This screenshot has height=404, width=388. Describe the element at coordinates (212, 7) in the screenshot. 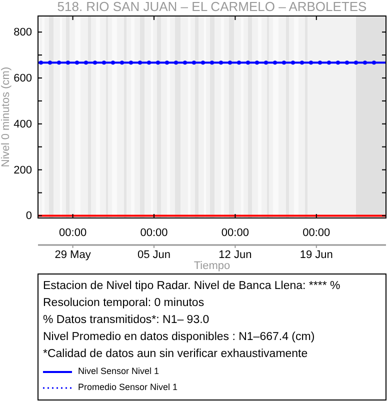

I see `chart-title: 518. RIO SAN JUAN – EL CARMELO – ARBOLETES` at that location.